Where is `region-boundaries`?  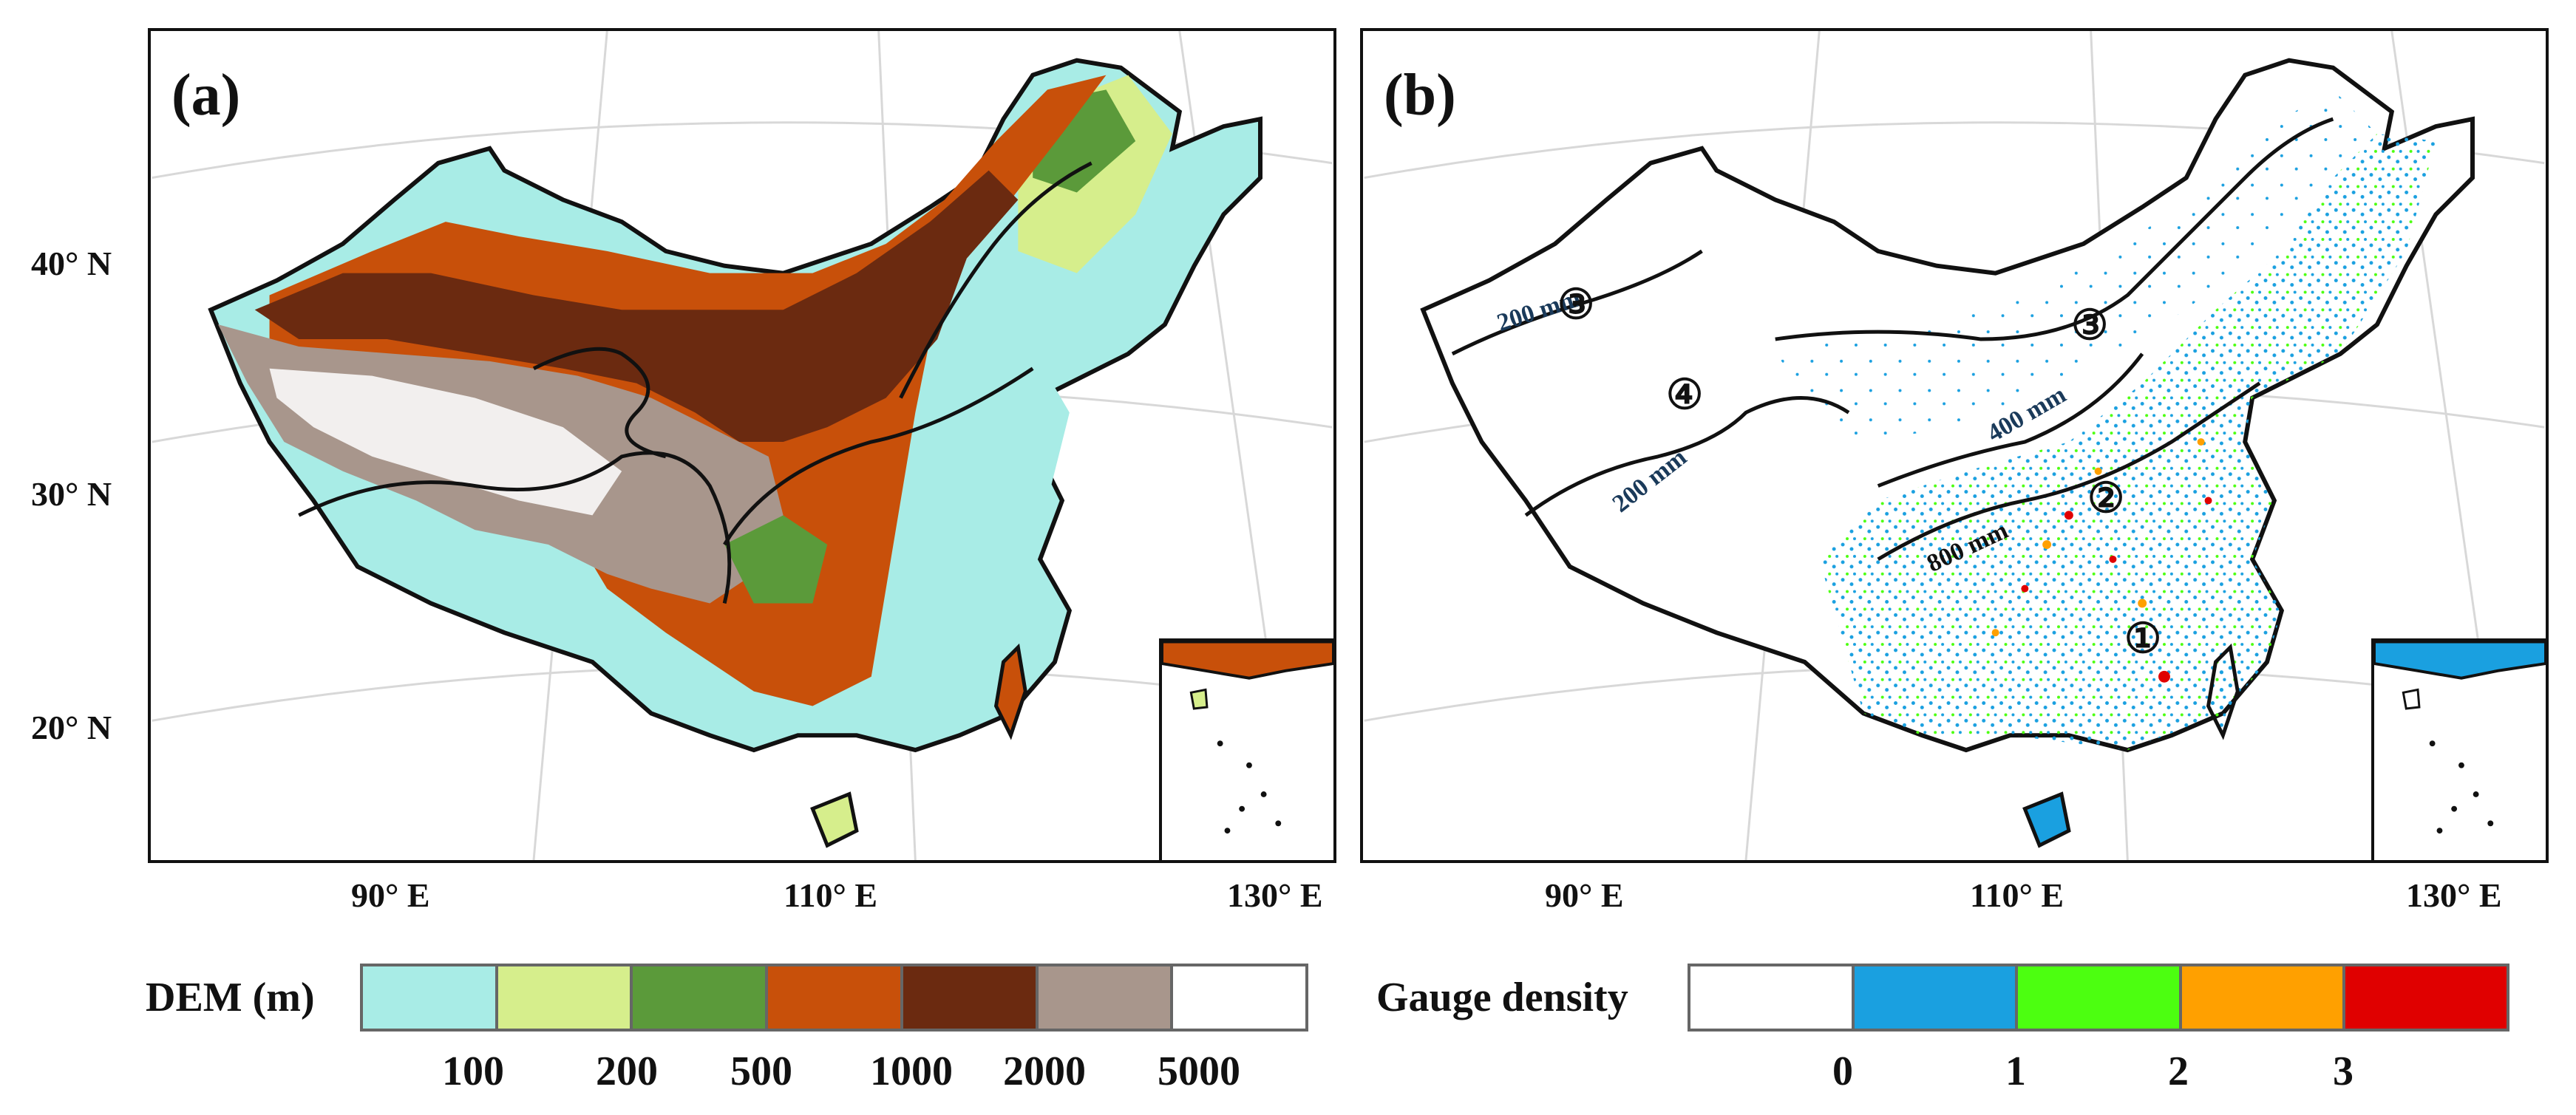
region-boundaries is located at coordinates (695, 382).